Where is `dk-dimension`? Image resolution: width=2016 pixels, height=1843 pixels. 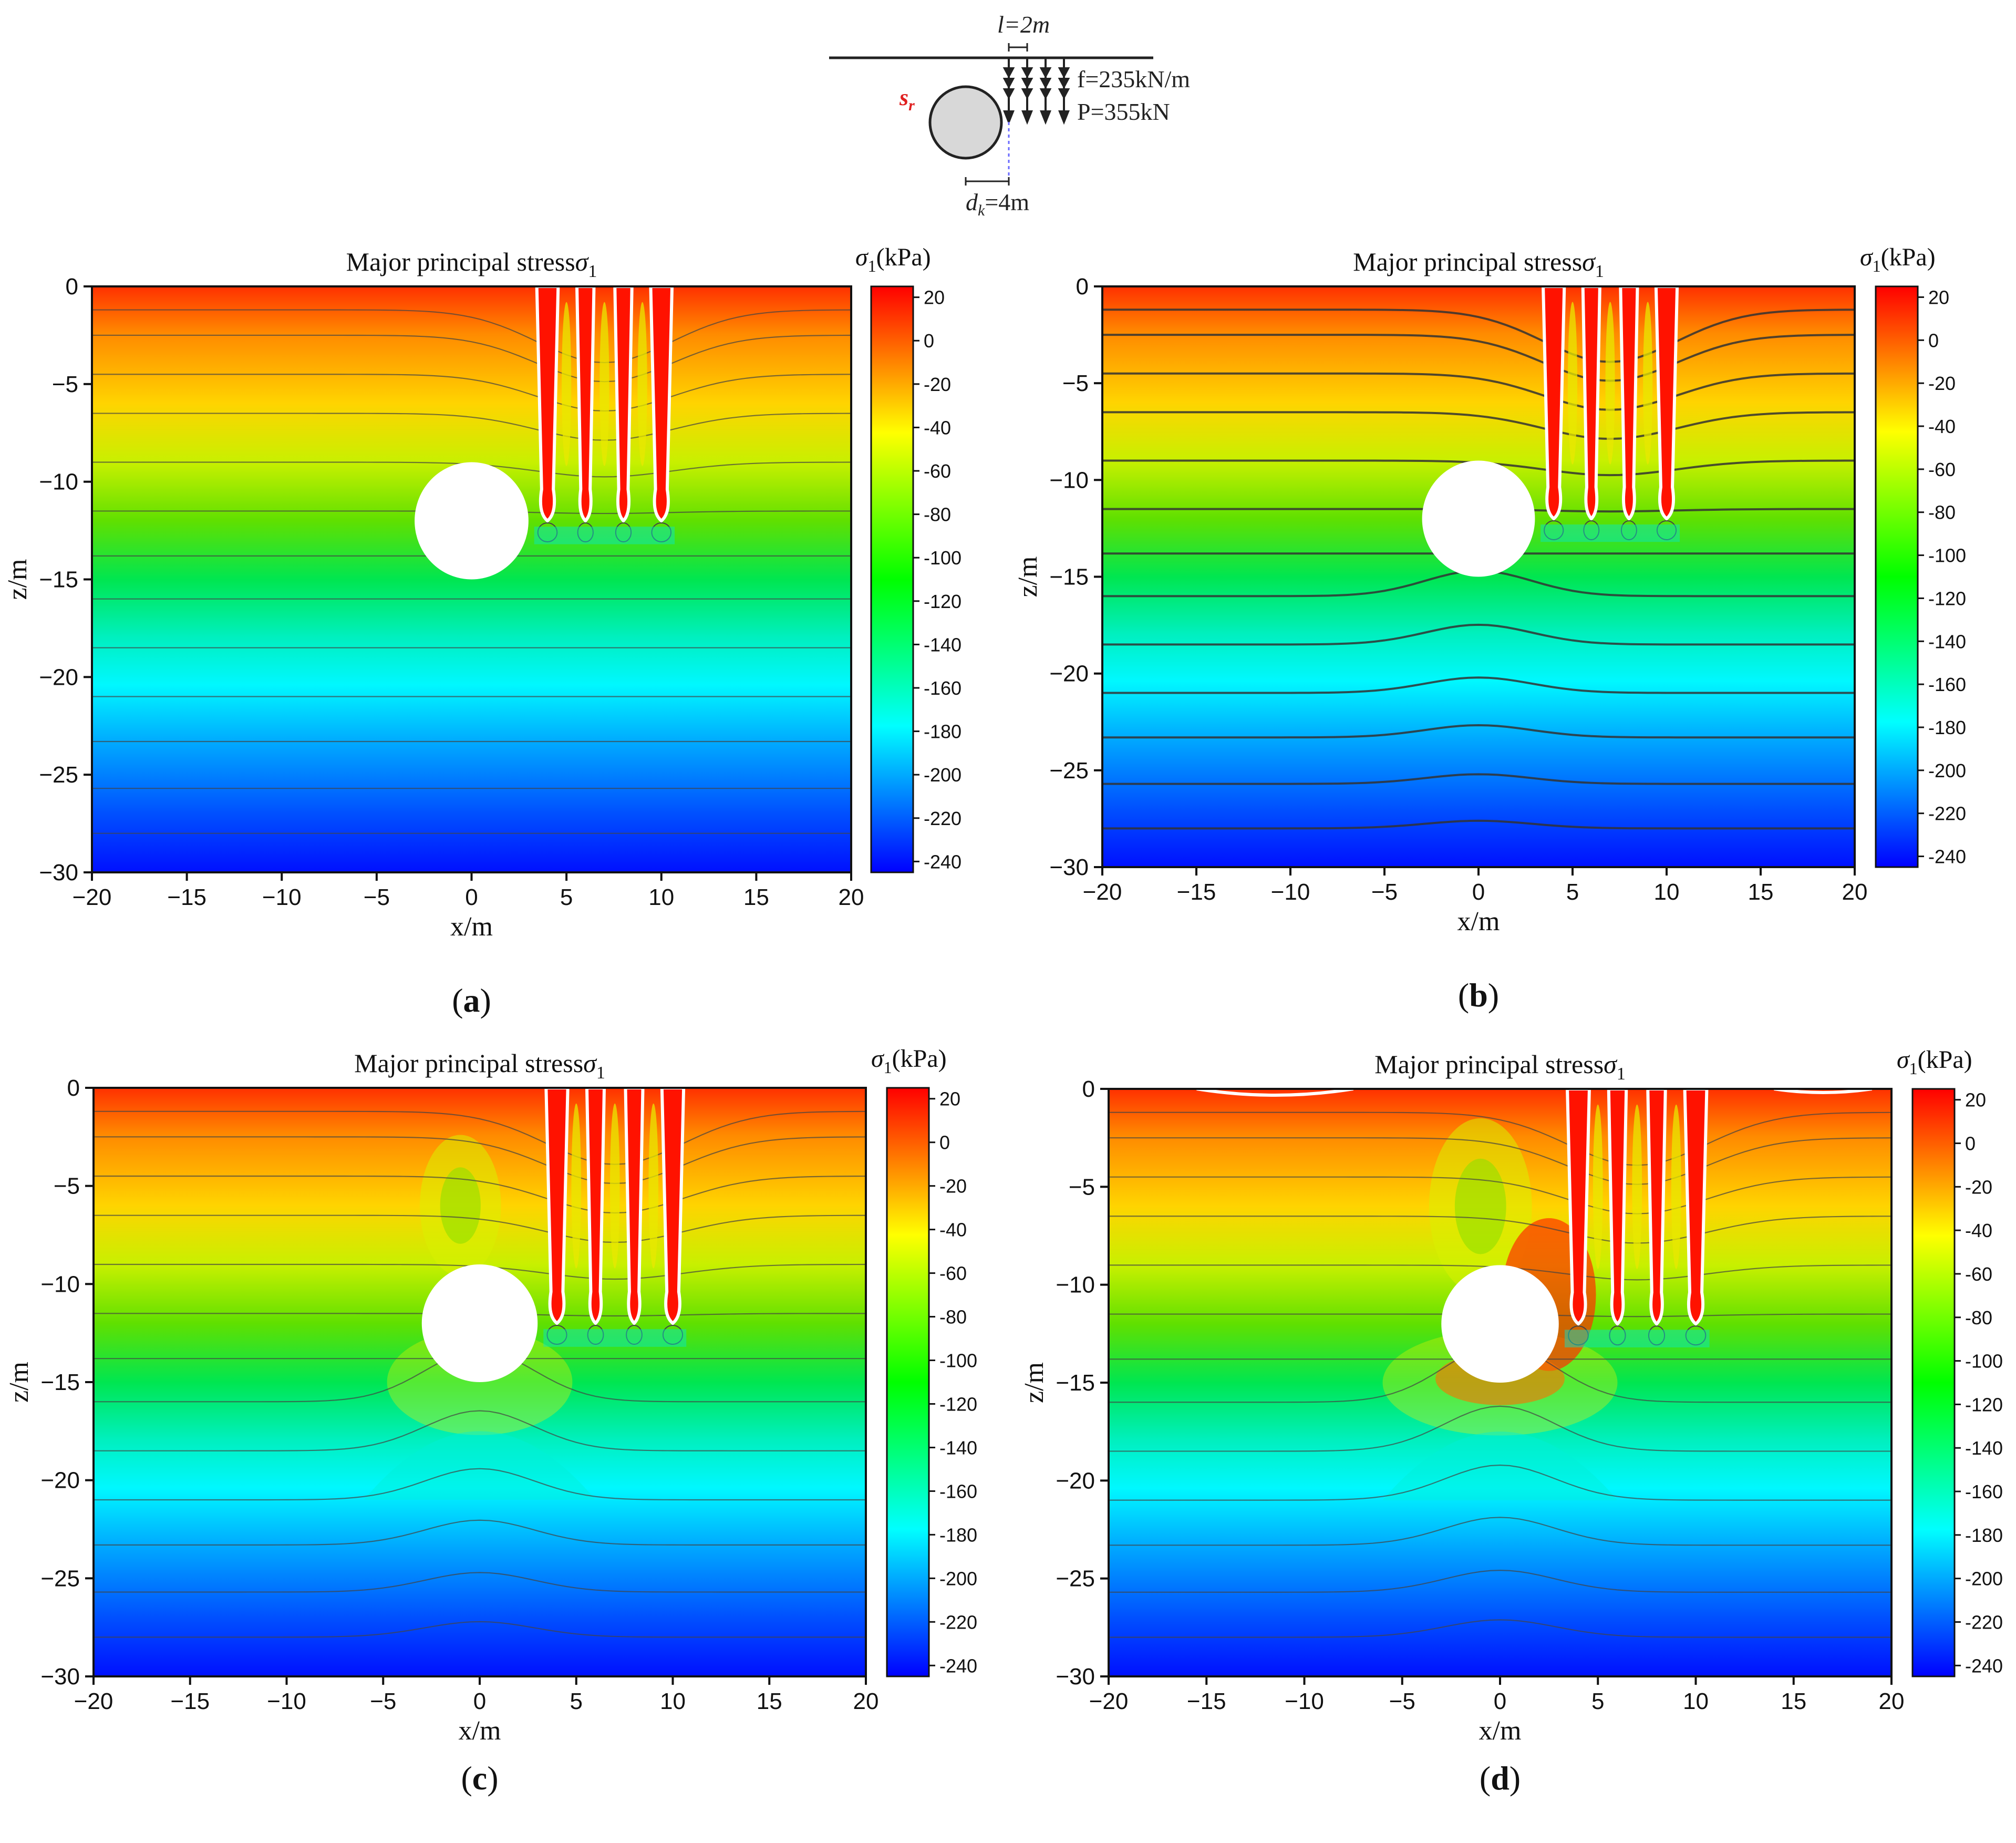 dk-dimension is located at coordinates (987, 181).